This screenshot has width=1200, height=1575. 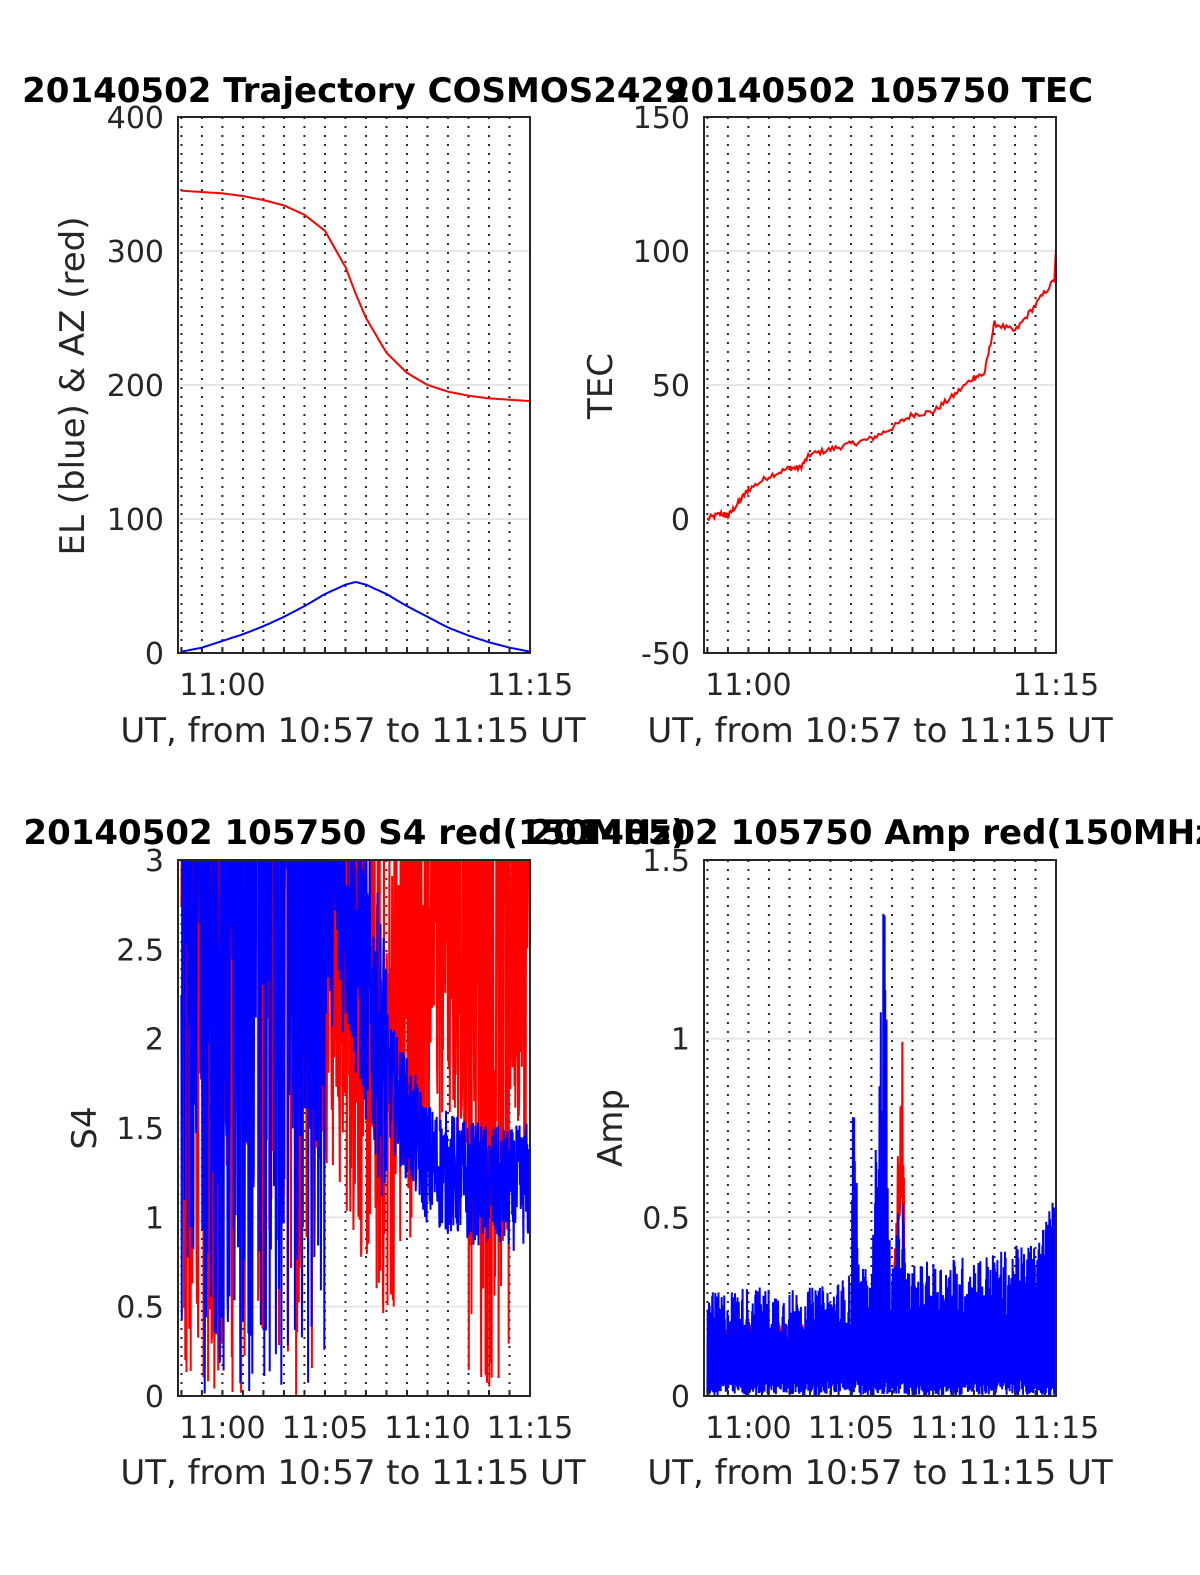 I want to click on panel-4: 0 0.5 1 1.5 11:00 11:05 11:10 11:15, so click(x=870, y=1145).